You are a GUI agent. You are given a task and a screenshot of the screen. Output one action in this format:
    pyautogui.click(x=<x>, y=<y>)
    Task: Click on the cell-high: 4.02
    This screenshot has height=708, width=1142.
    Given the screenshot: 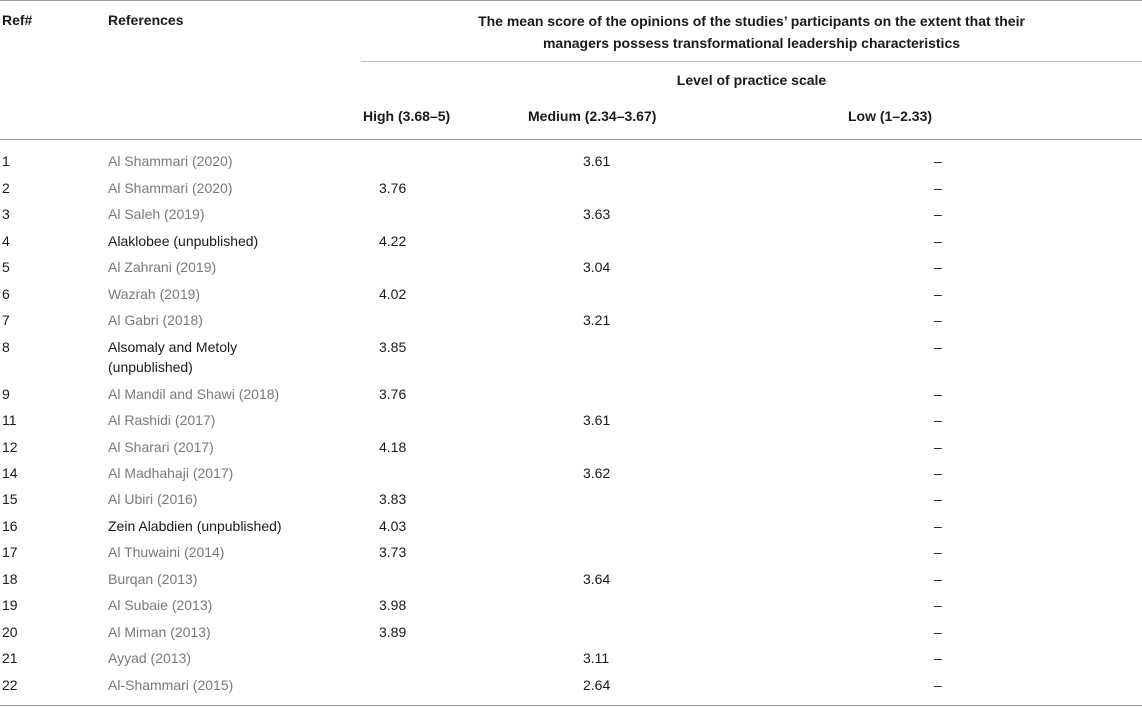 What is the action you would take?
    pyautogui.click(x=393, y=294)
    